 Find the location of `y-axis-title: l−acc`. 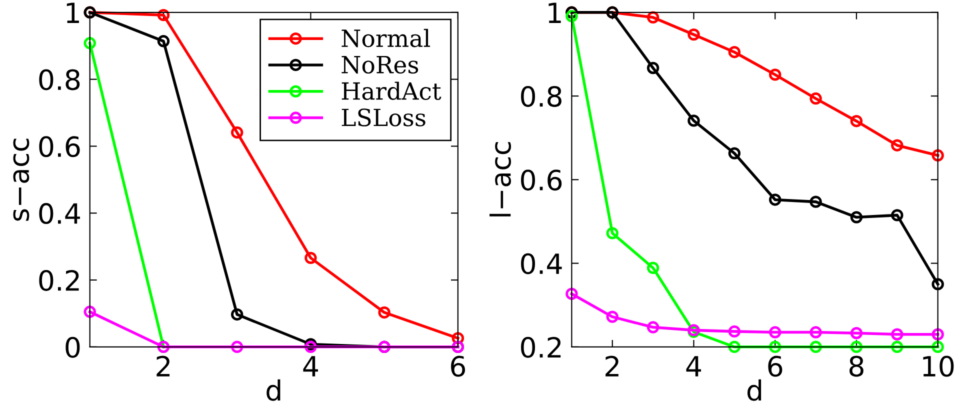

y-axis-title: l−acc is located at coordinates (501, 179).